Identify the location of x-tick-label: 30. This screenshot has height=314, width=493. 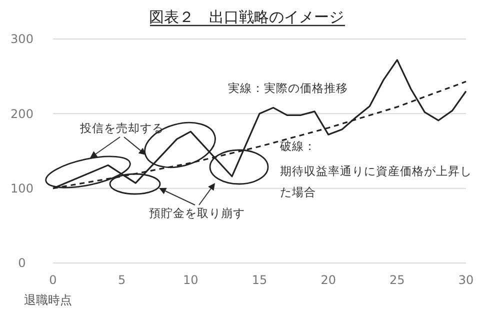
(466, 280).